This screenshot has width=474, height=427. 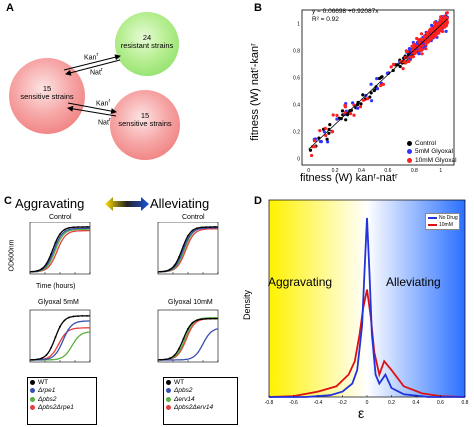 I want to click on right-top-title: Control, so click(x=193, y=217).